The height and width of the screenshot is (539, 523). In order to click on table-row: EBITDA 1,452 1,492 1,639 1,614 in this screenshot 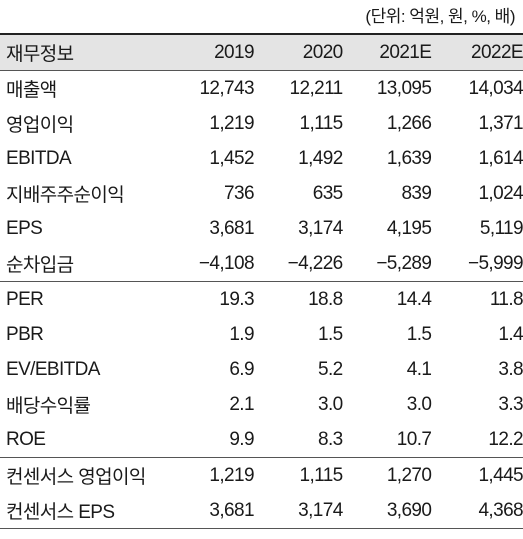, I will do `click(261, 158)`.